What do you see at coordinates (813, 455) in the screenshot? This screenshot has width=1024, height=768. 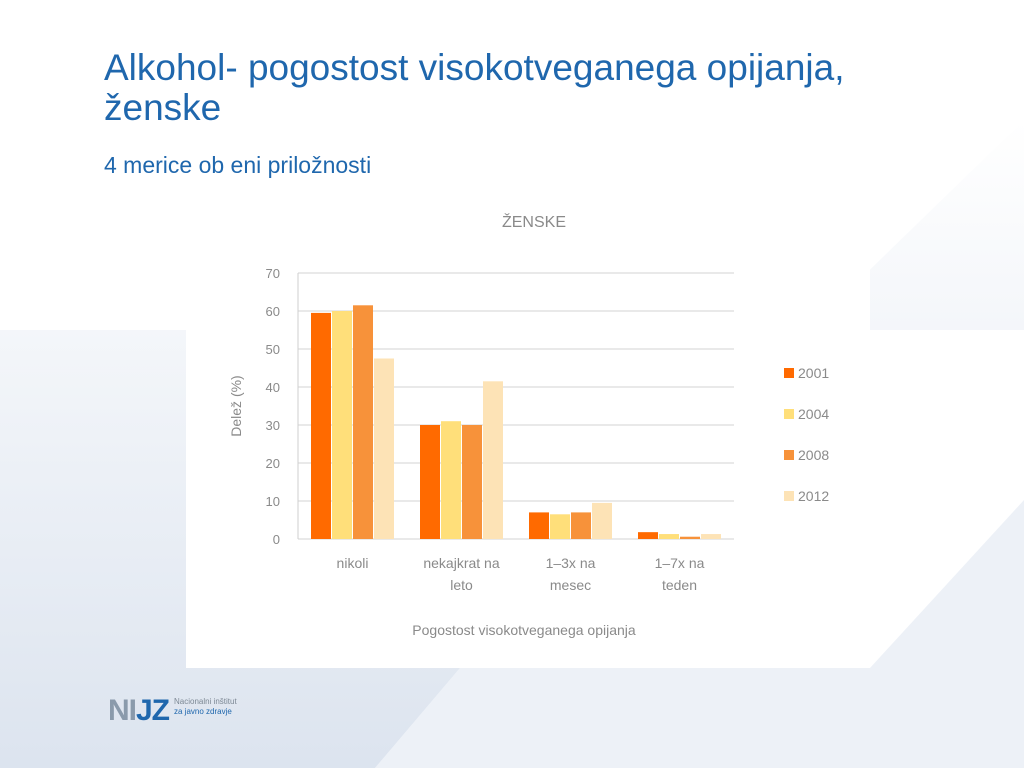 I see `legend-label-2008: 2008` at bounding box center [813, 455].